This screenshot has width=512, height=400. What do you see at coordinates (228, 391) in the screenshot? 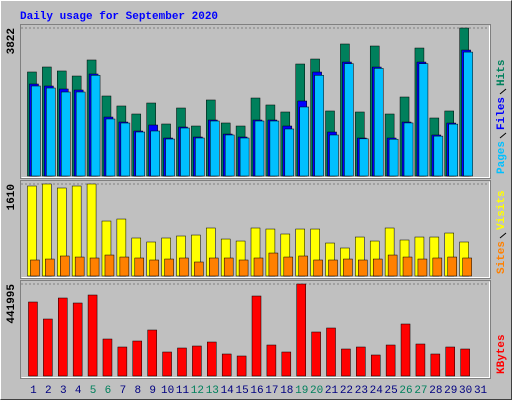
I see `x-tick-label: 14` at bounding box center [228, 391].